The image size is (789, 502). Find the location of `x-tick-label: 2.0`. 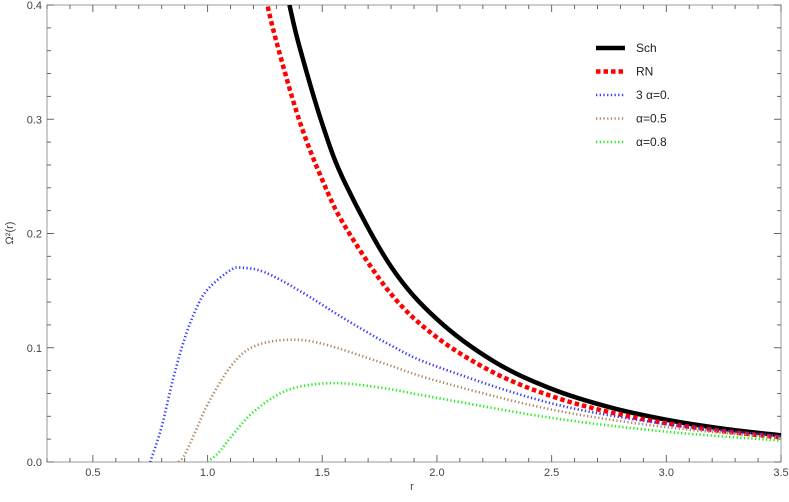

x-tick-label: 2.0 is located at coordinates (436, 473).